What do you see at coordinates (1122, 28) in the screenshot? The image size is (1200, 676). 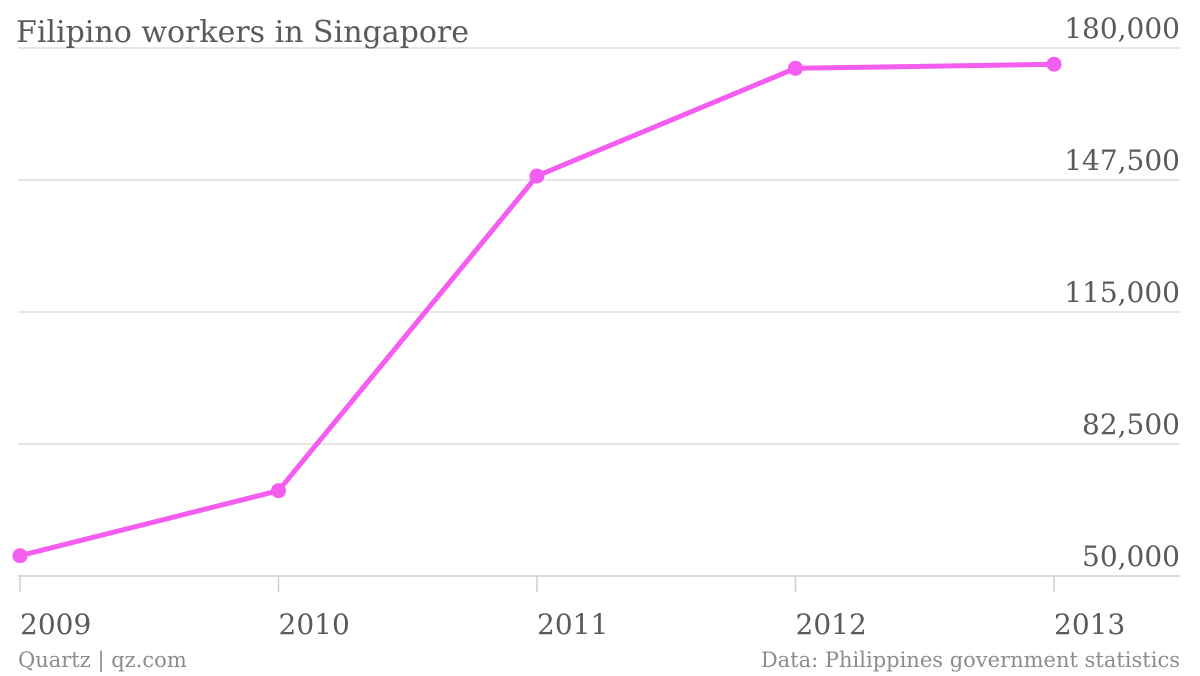 I see `y-tick-label: 180,000` at bounding box center [1122, 28].